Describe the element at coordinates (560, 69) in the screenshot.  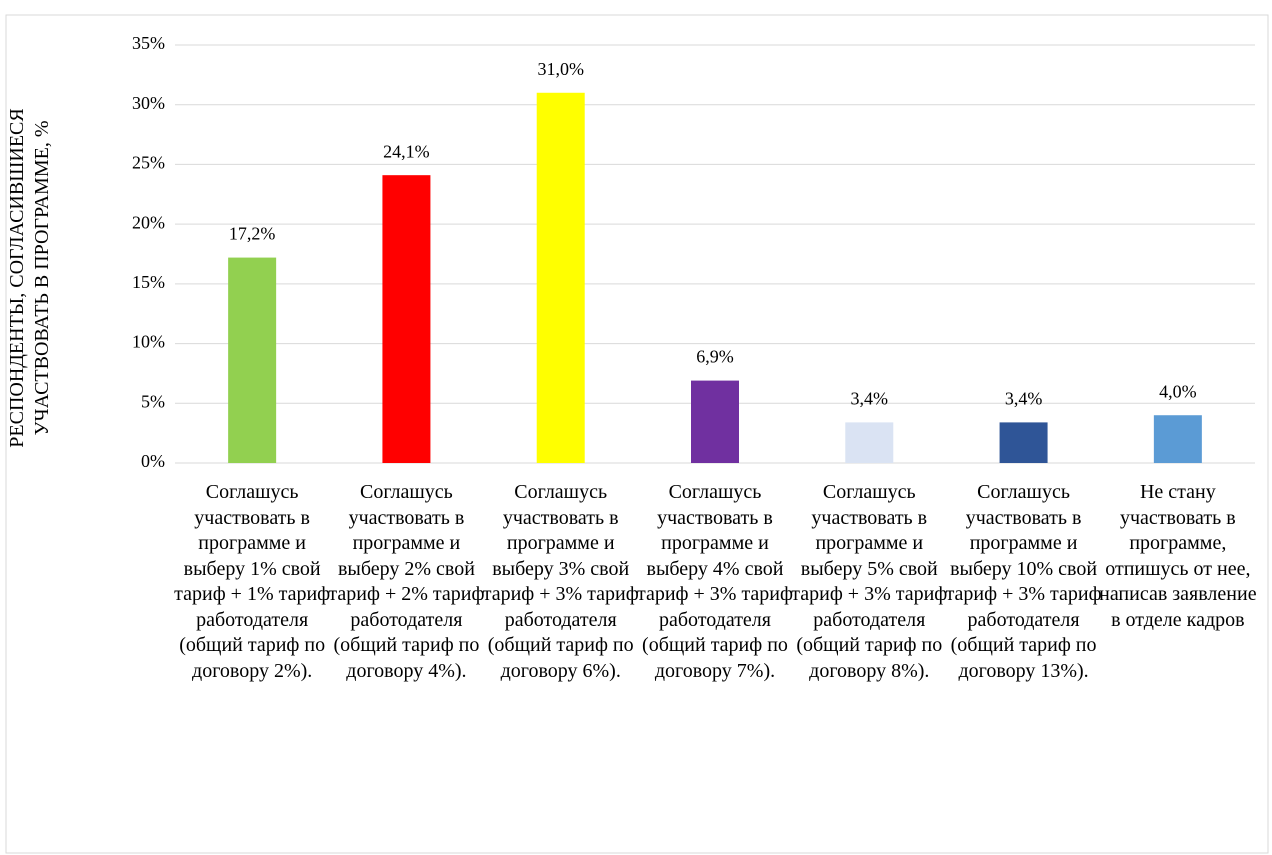
I see `data-label: 31,0%` at that location.